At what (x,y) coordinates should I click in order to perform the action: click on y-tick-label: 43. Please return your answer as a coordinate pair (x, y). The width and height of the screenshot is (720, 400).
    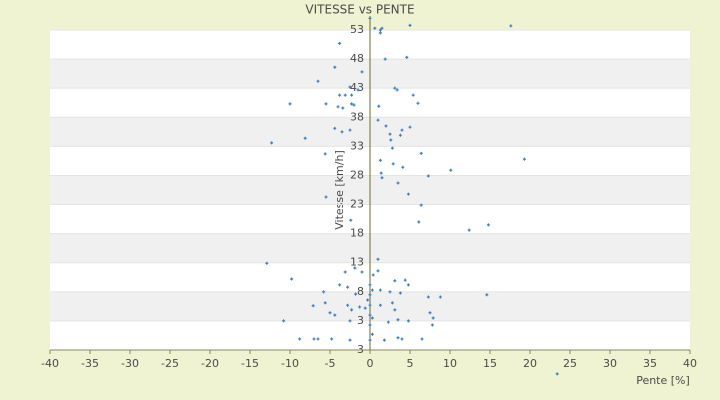
    Looking at the image, I should click on (357, 87).